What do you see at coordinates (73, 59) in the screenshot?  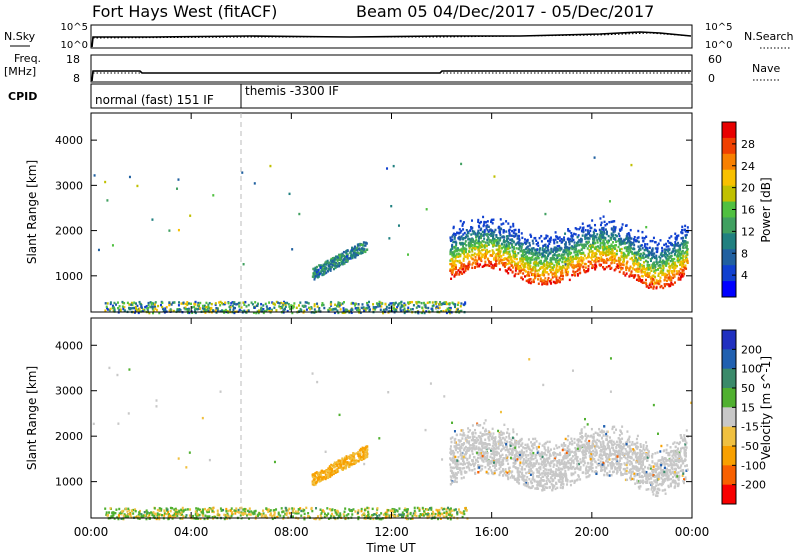 I see `freq-tick-high: 18` at bounding box center [73, 59].